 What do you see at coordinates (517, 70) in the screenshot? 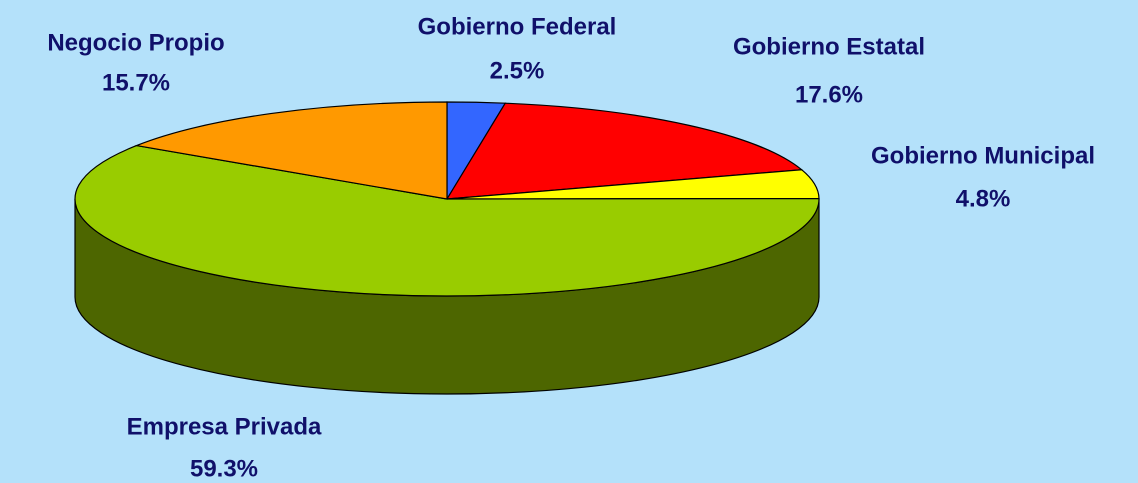
I see `slice-value-label: 2.5%` at bounding box center [517, 70].